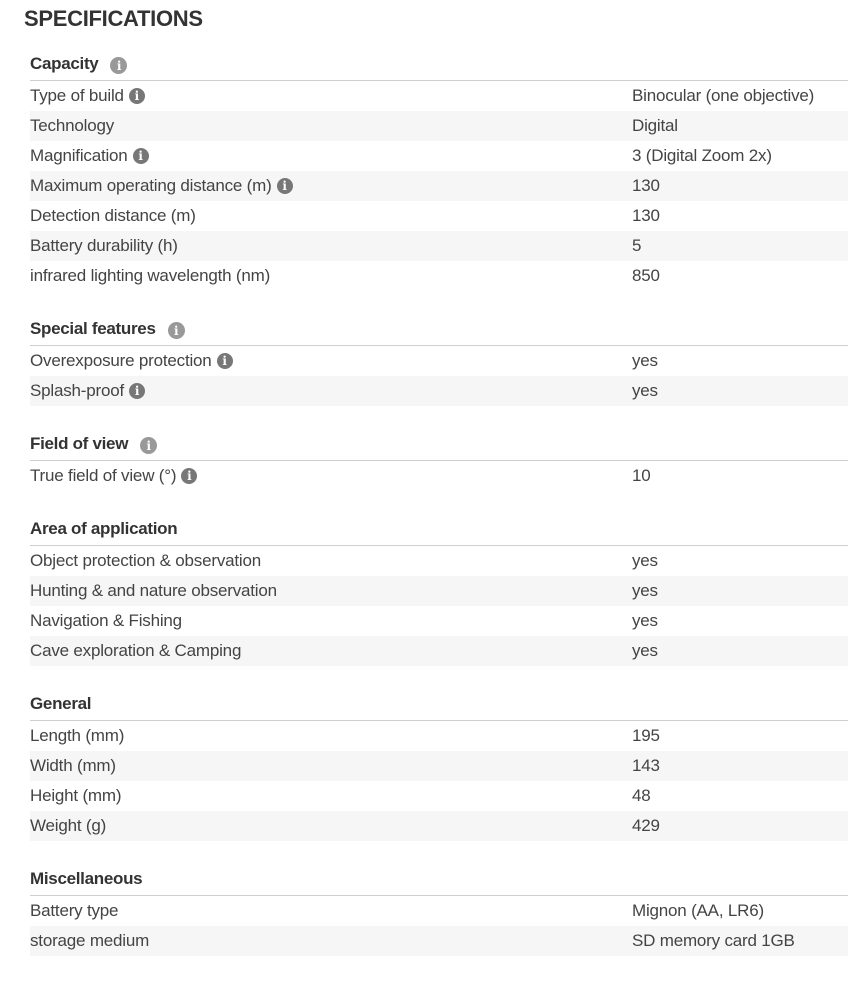 The image size is (848, 984). I want to click on spec-row: Object protection & observation yes, so click(439, 561).